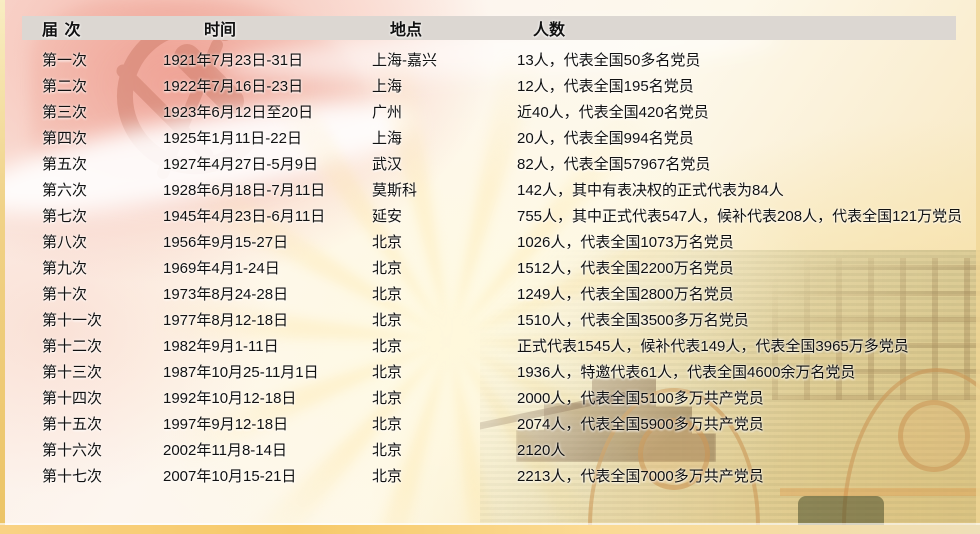  What do you see at coordinates (605, 86) in the screenshot?
I see `attendance-cell: 12人，代表全国195名党员` at bounding box center [605, 86].